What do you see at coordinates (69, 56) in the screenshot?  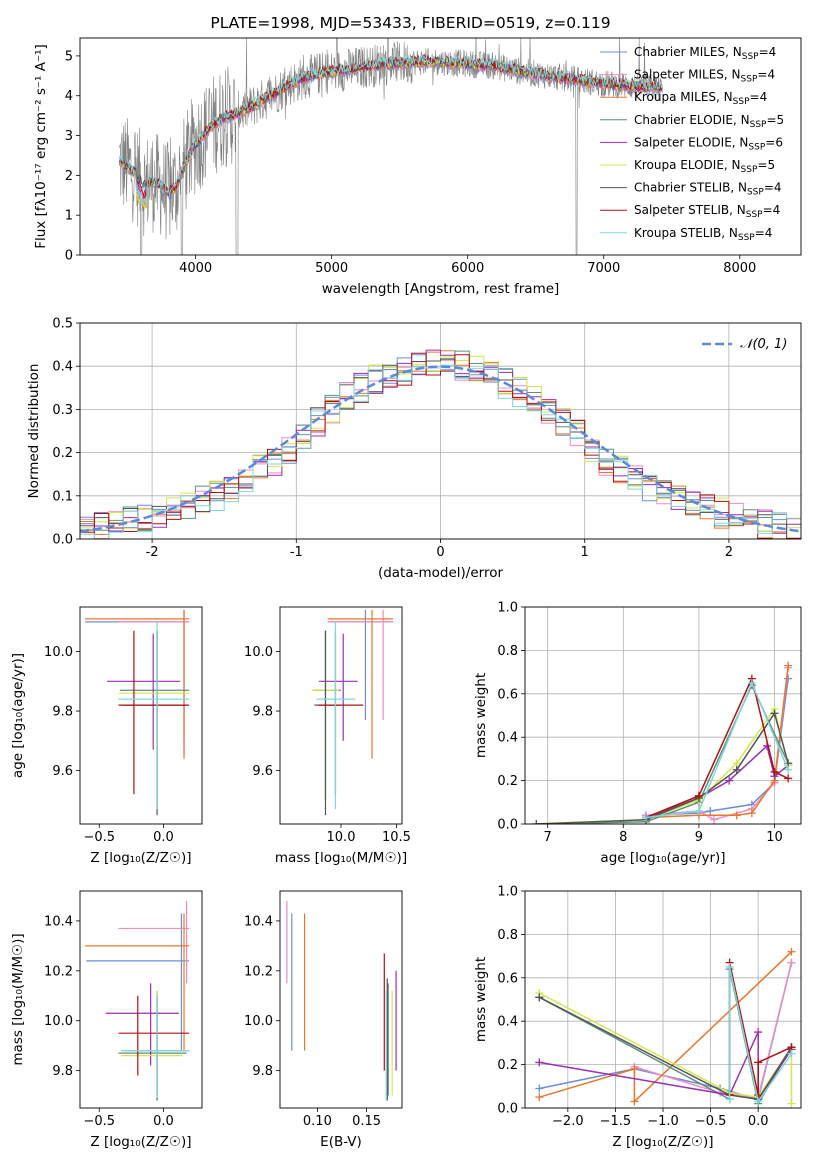 I see `y-tick-label: 5` at bounding box center [69, 56].